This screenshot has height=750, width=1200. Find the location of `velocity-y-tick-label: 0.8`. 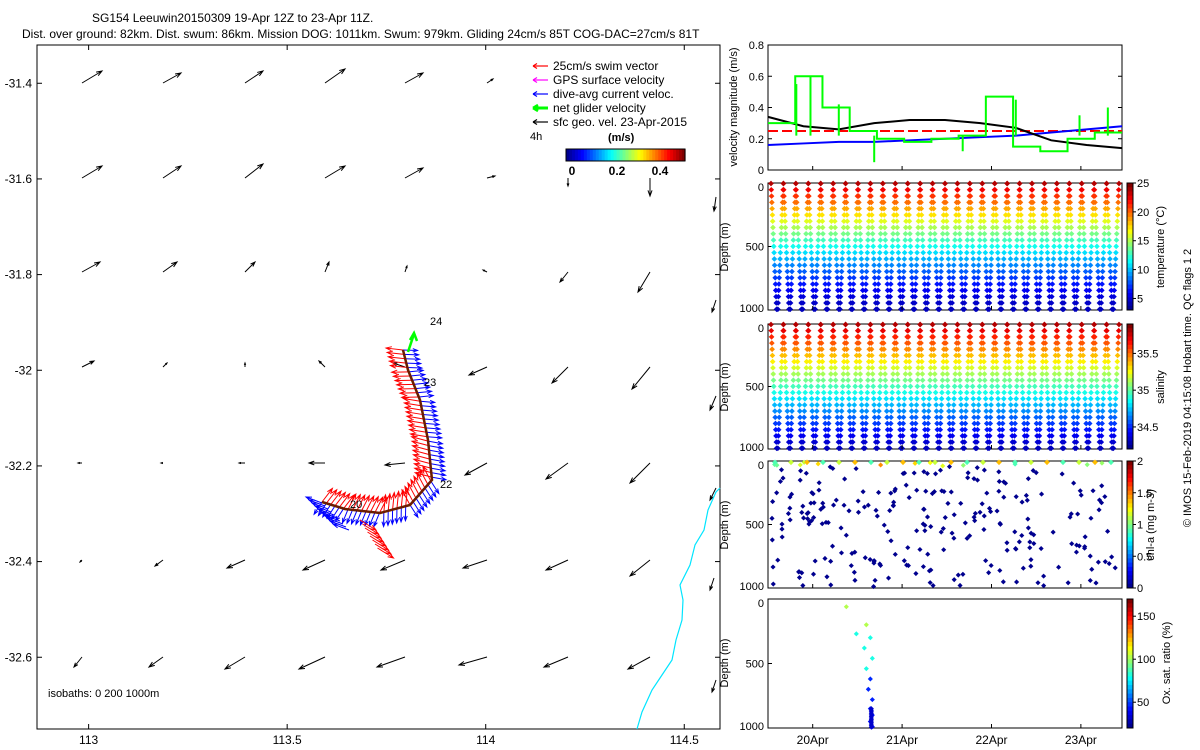

velocity-y-tick-label: 0.8 is located at coordinates (756, 46).